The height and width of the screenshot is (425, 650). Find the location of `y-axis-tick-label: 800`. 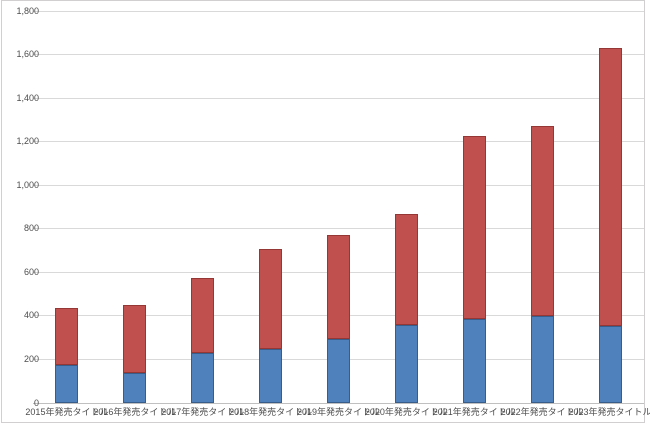

y-axis-tick-label: 800 is located at coordinates (31, 228).